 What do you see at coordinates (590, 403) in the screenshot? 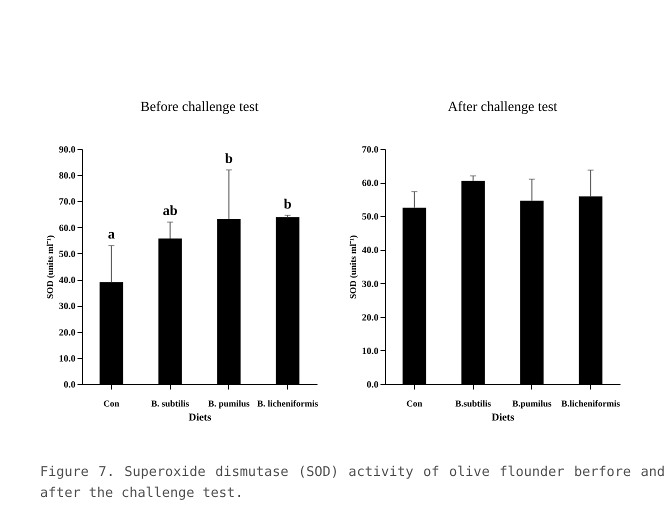
I see `x-tick-label: B.licheniformis` at bounding box center [590, 403].